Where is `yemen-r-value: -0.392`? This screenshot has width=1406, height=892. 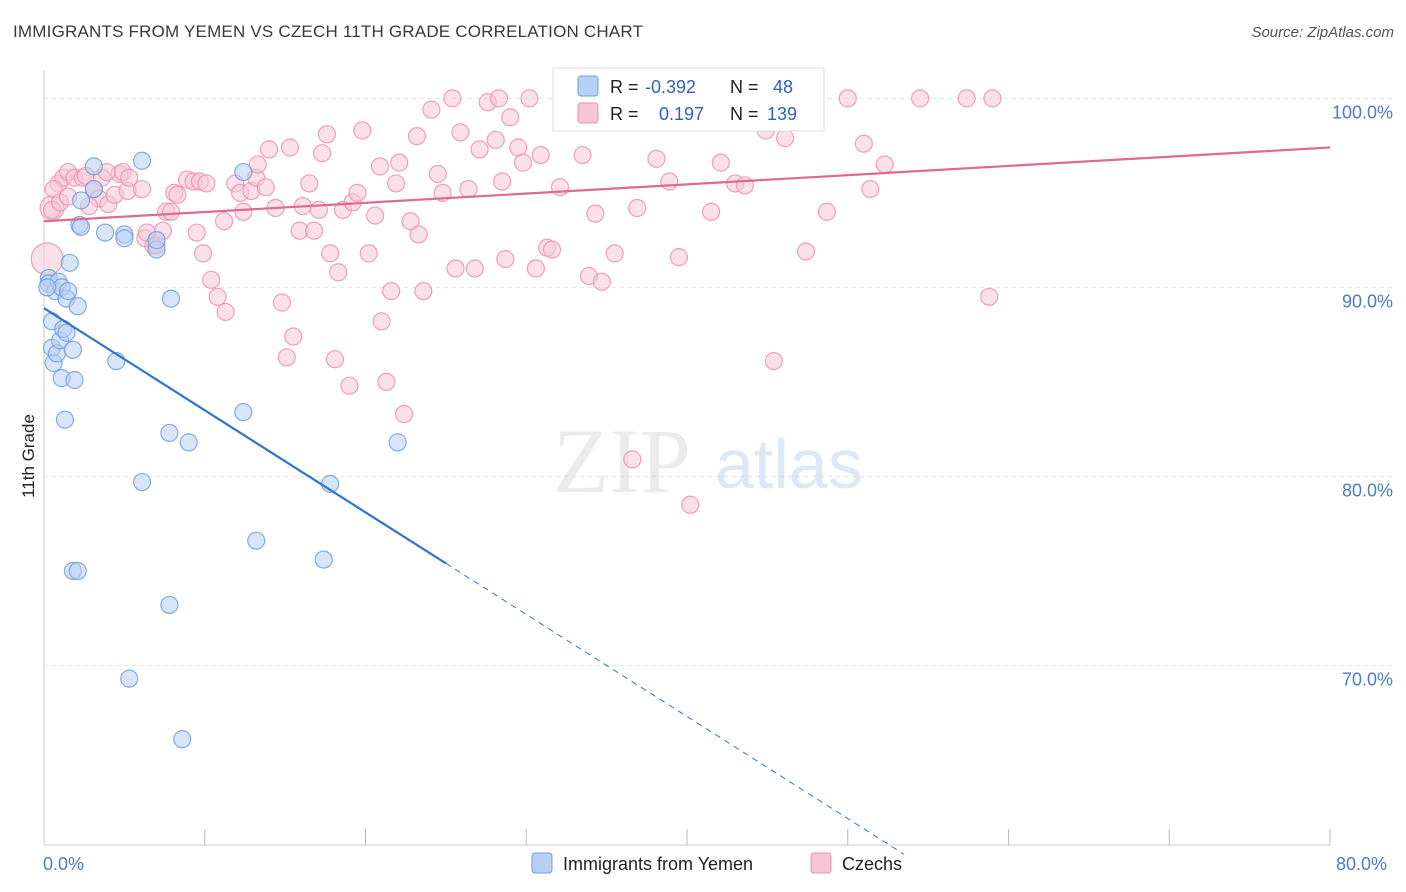 yemen-r-value: -0.392 is located at coordinates (670, 87).